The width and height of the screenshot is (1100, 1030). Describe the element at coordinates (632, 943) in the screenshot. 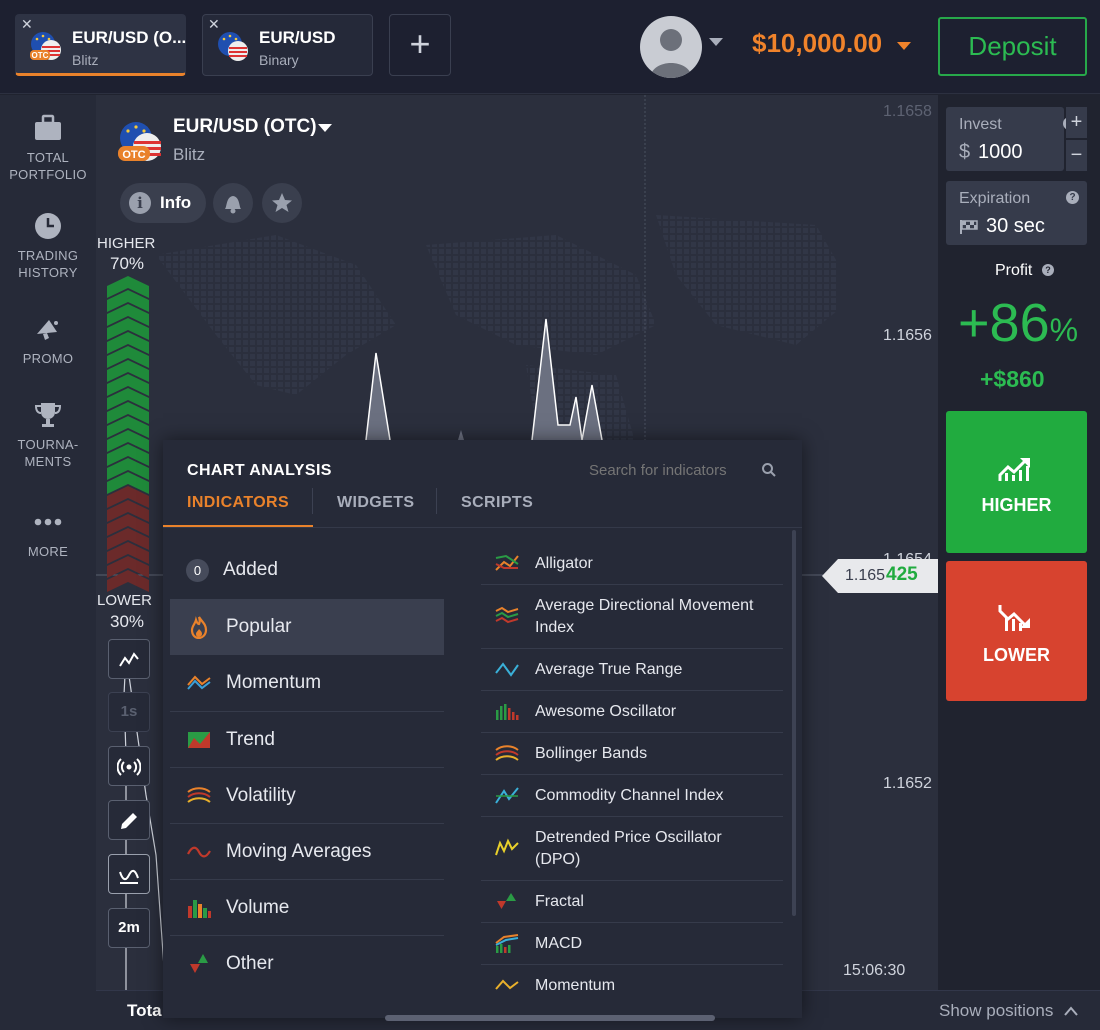

I see `indicator-macd: MACD` at that location.